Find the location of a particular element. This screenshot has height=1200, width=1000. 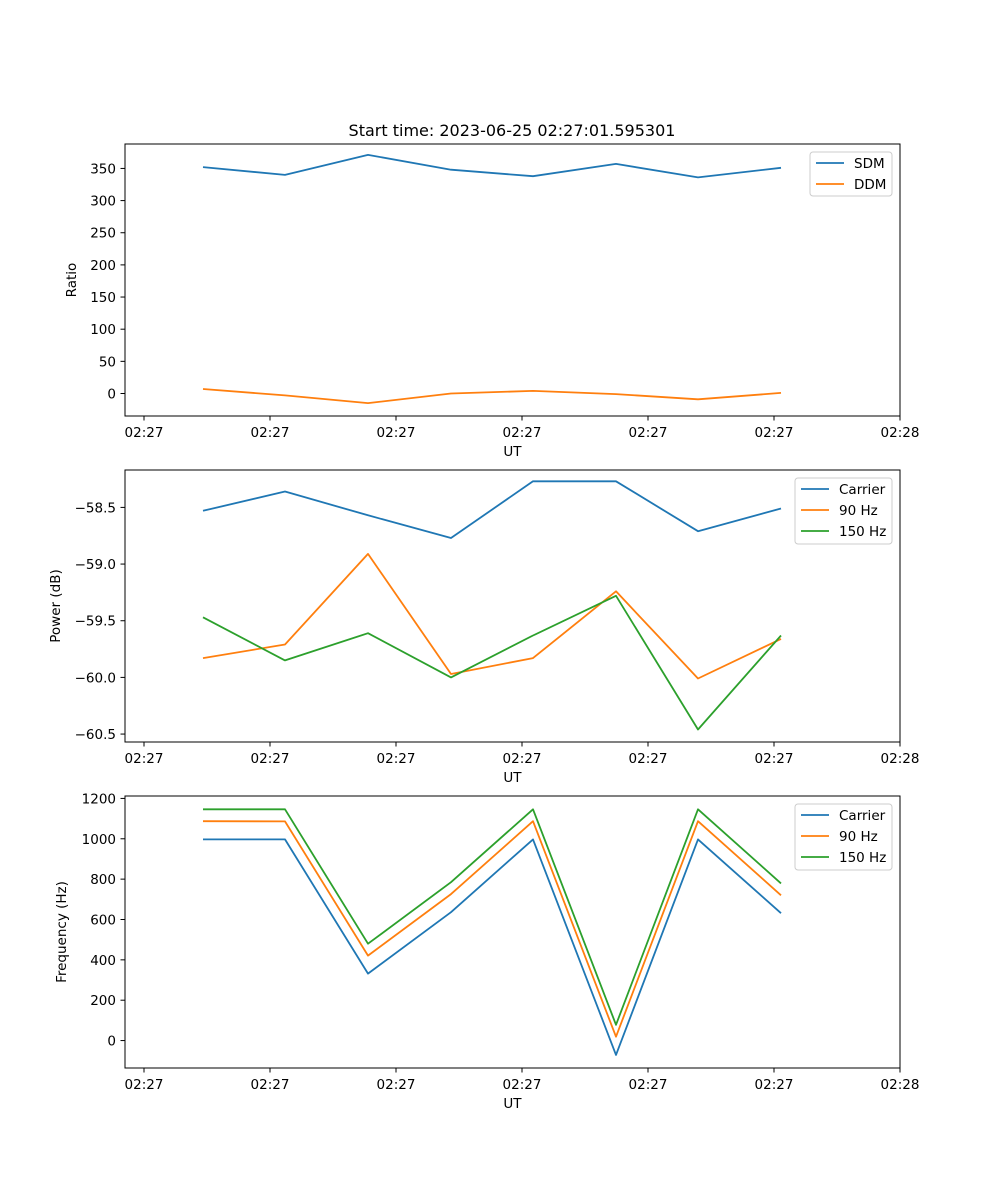

series-line-sdm is located at coordinates (492, 166).